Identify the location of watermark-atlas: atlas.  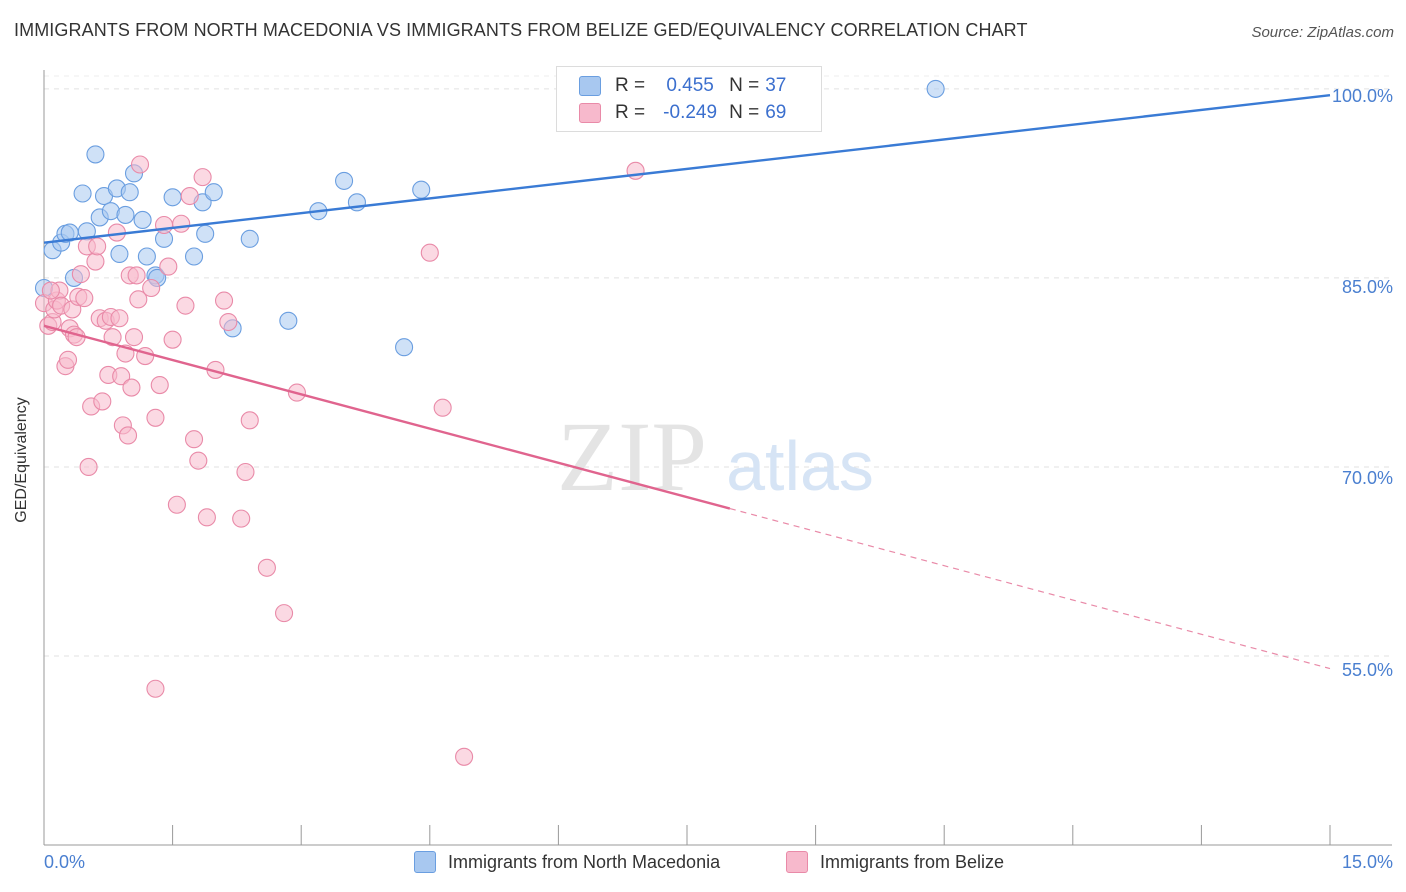
(800, 466).